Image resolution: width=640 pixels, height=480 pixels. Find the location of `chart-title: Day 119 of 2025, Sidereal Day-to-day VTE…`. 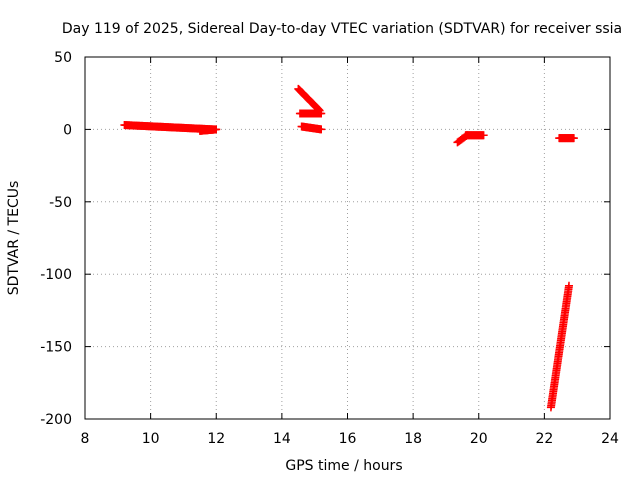

chart-title: Day 119 of 2025, Sidereal Day-to-day VTE… is located at coordinates (342, 29).